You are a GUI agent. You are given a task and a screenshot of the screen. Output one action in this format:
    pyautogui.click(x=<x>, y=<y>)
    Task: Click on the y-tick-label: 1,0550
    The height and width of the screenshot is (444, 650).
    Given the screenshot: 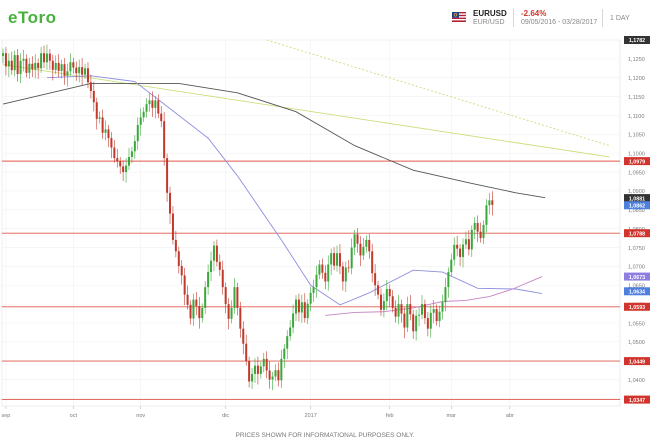 What is the action you would take?
    pyautogui.click(x=636, y=324)
    